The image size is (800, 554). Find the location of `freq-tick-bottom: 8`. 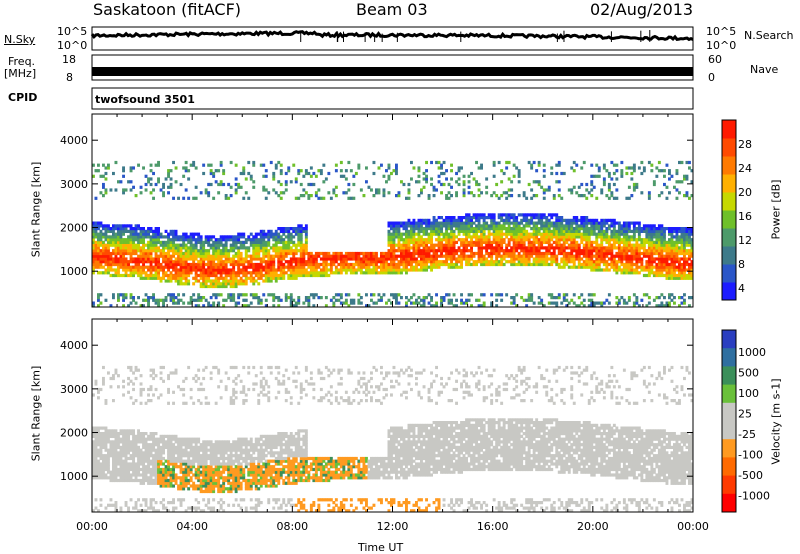

freq-tick-bottom: 8 is located at coordinates (69, 77).